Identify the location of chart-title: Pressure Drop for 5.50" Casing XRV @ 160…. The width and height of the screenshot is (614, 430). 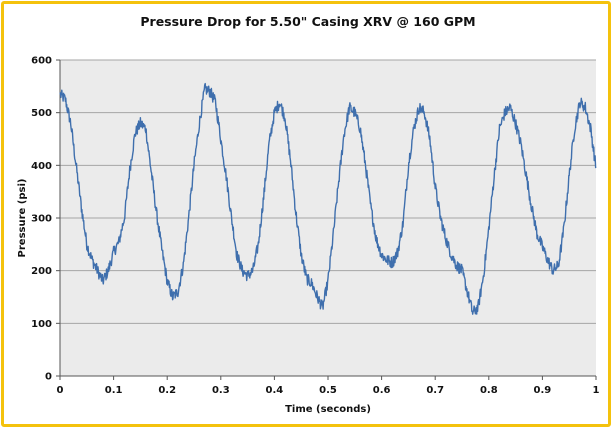
(307, 21).